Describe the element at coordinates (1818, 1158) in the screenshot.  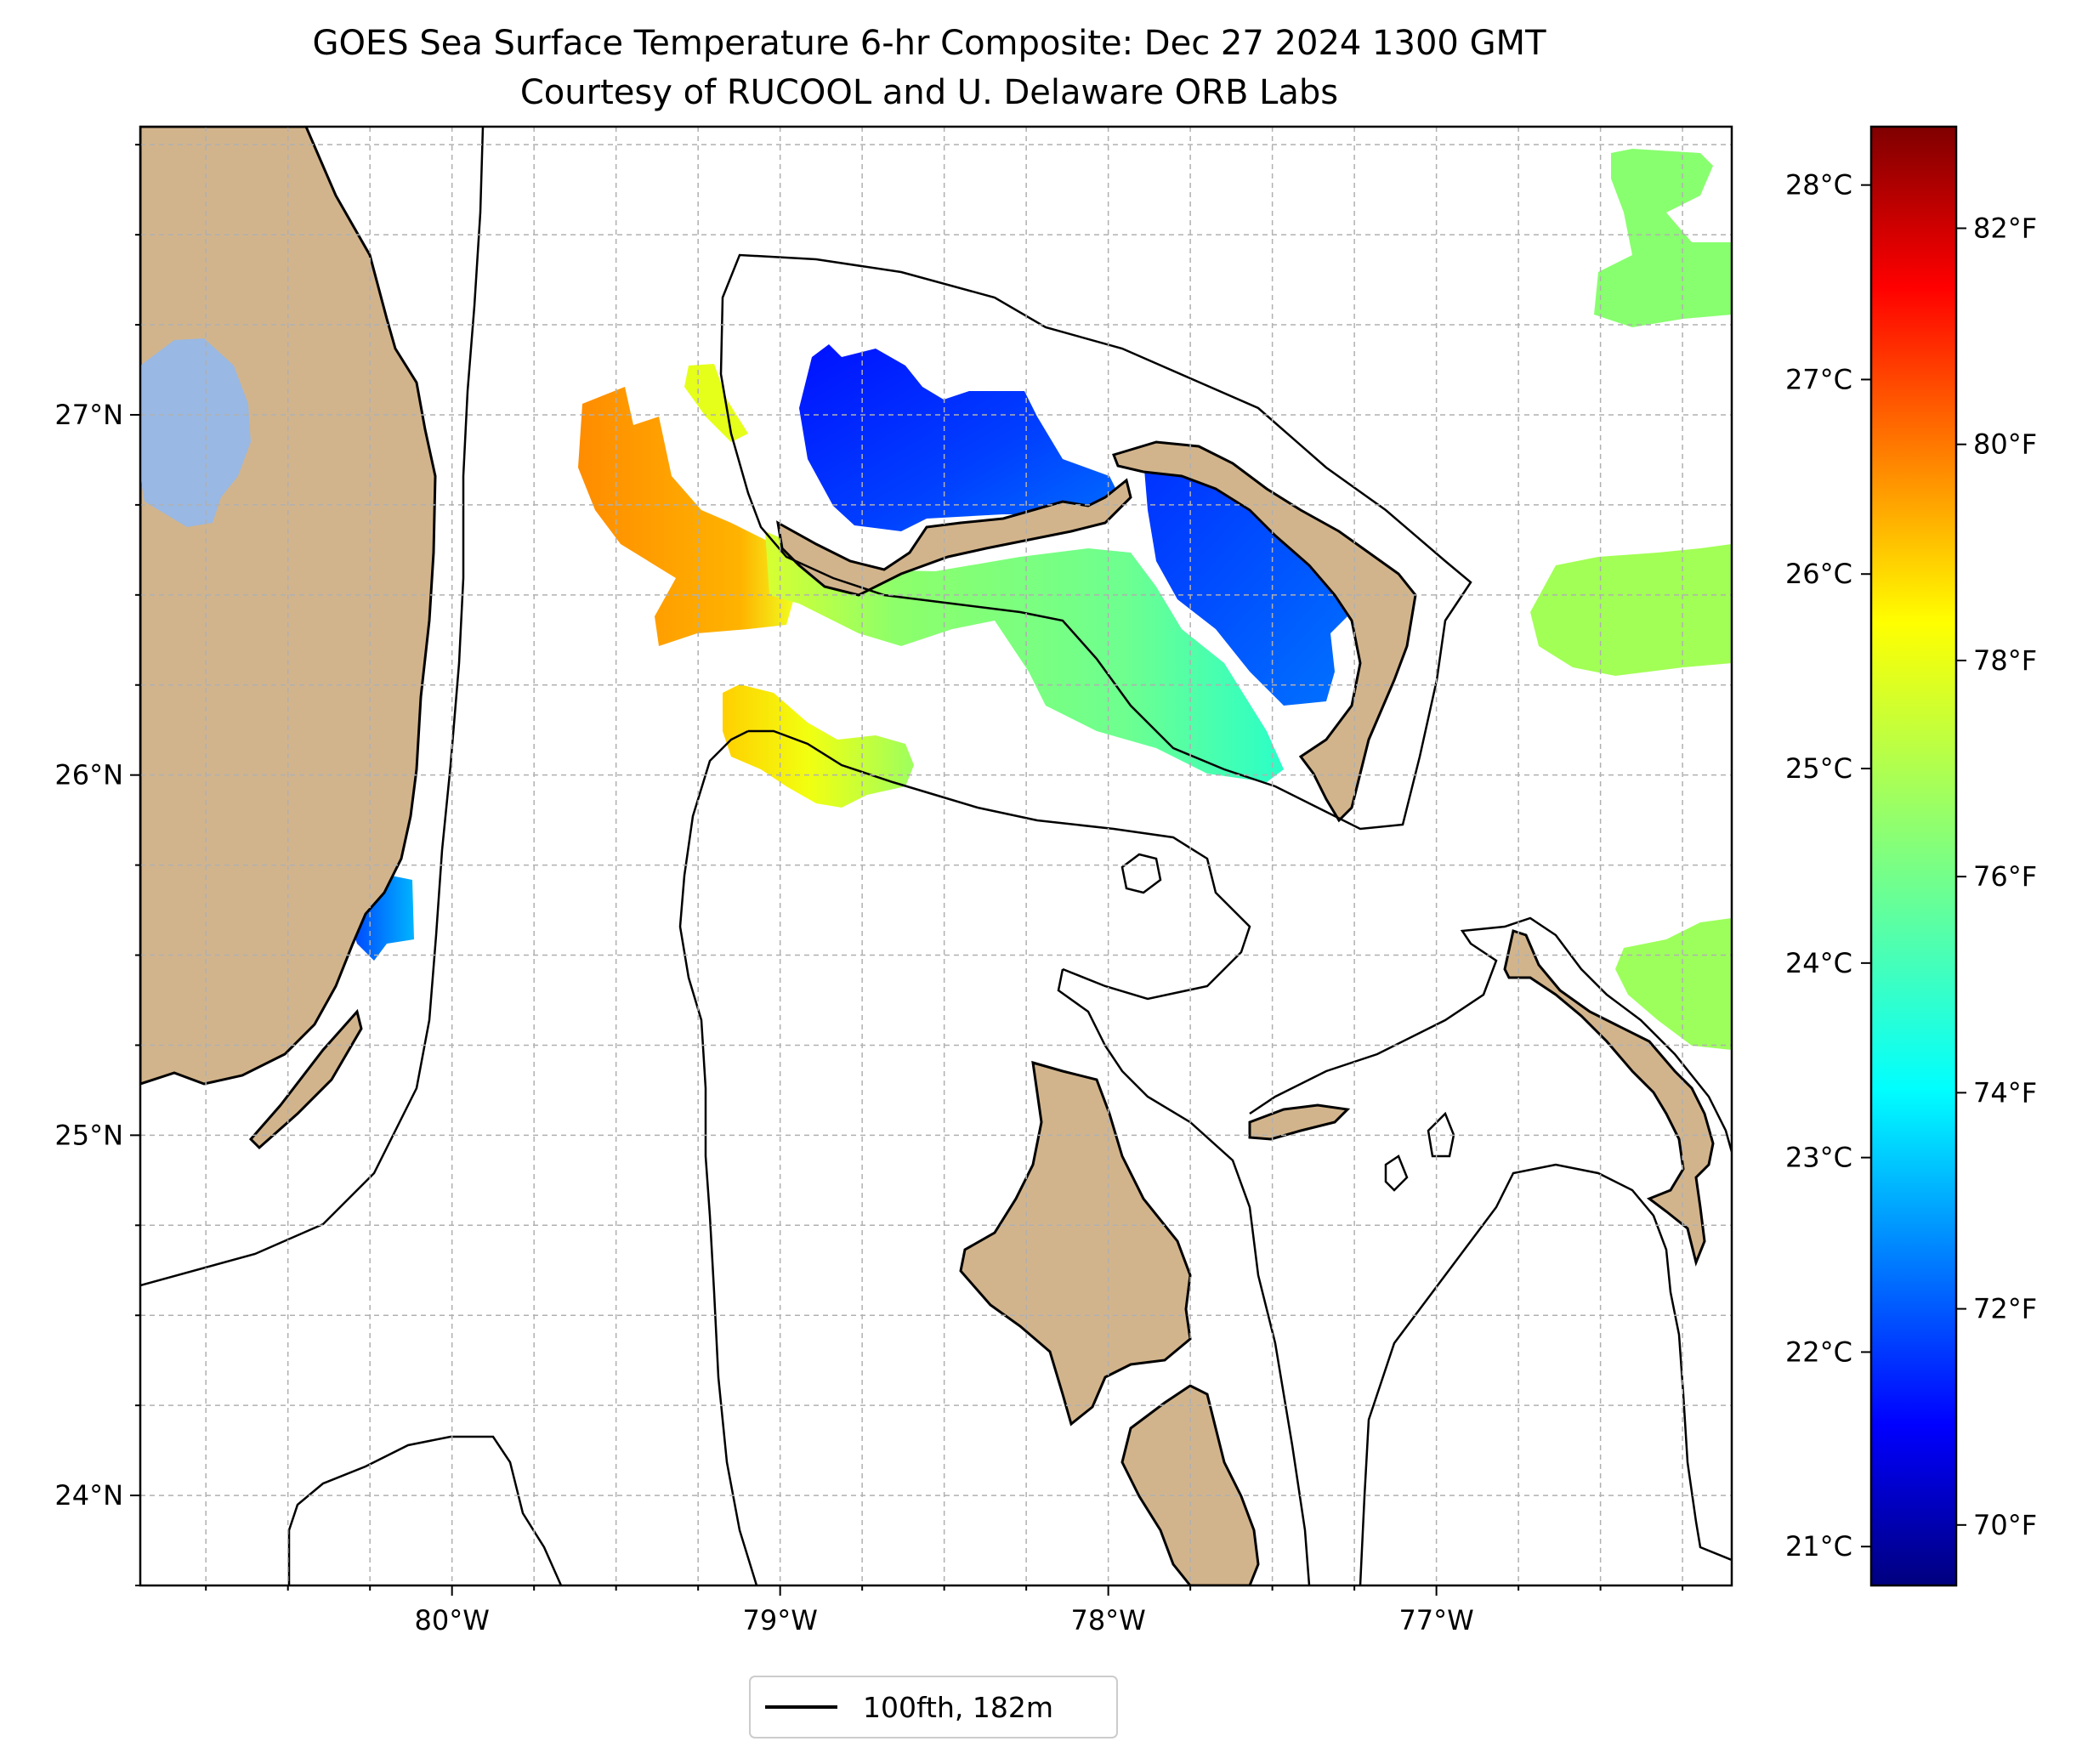
I see `celsius-tick-label: 23°C` at that location.